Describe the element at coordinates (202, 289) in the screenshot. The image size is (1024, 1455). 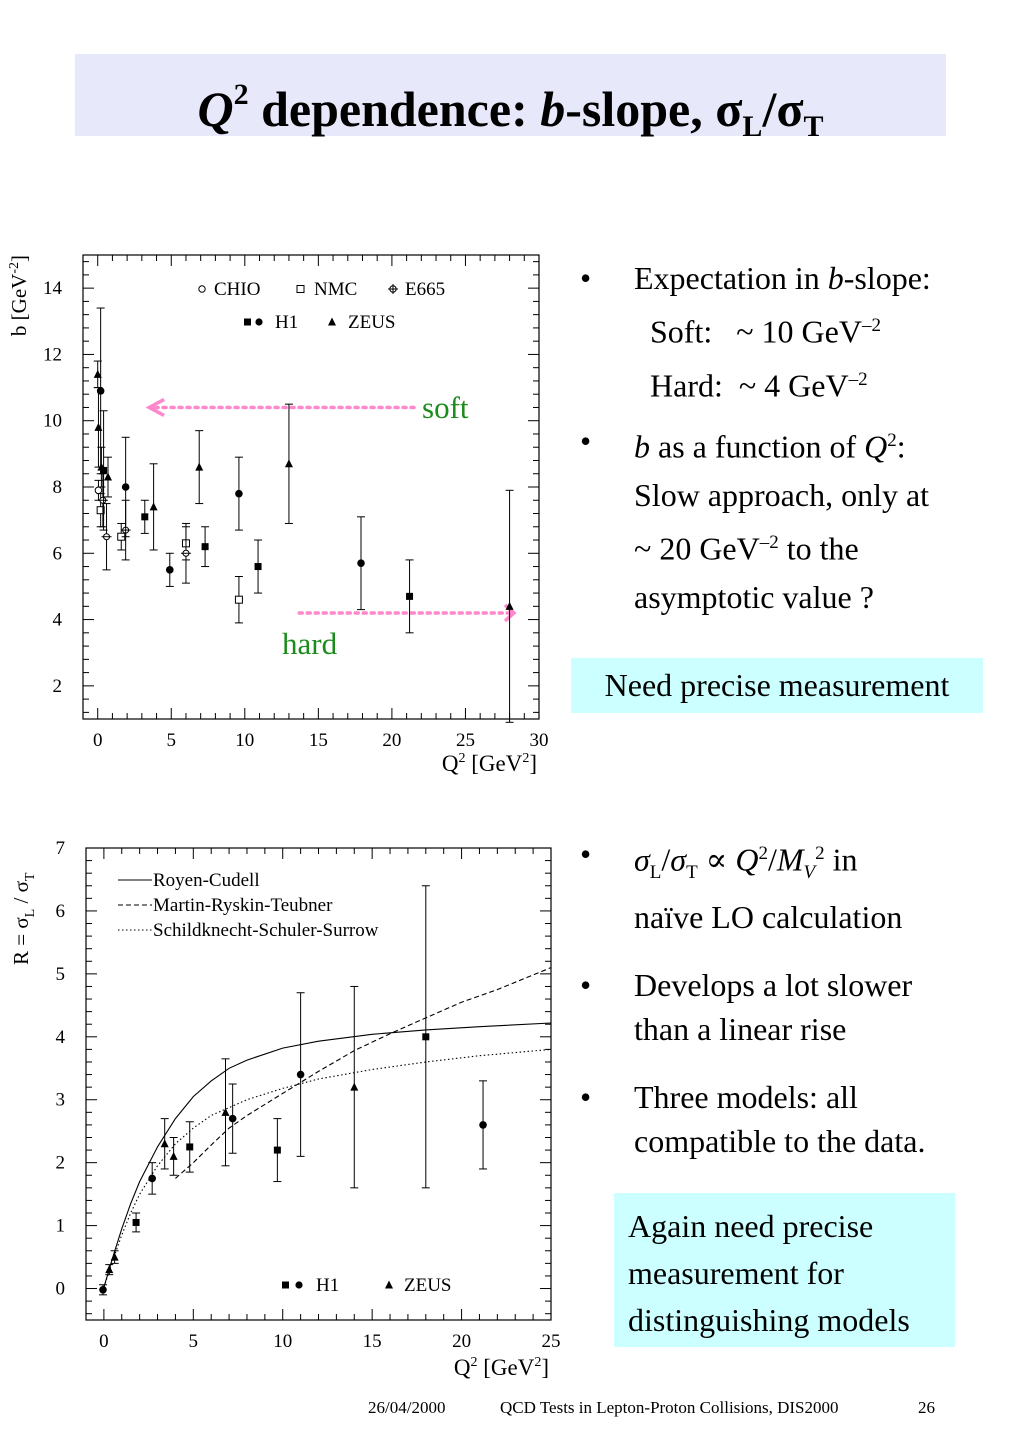
I see `legend-marker-chio` at that location.